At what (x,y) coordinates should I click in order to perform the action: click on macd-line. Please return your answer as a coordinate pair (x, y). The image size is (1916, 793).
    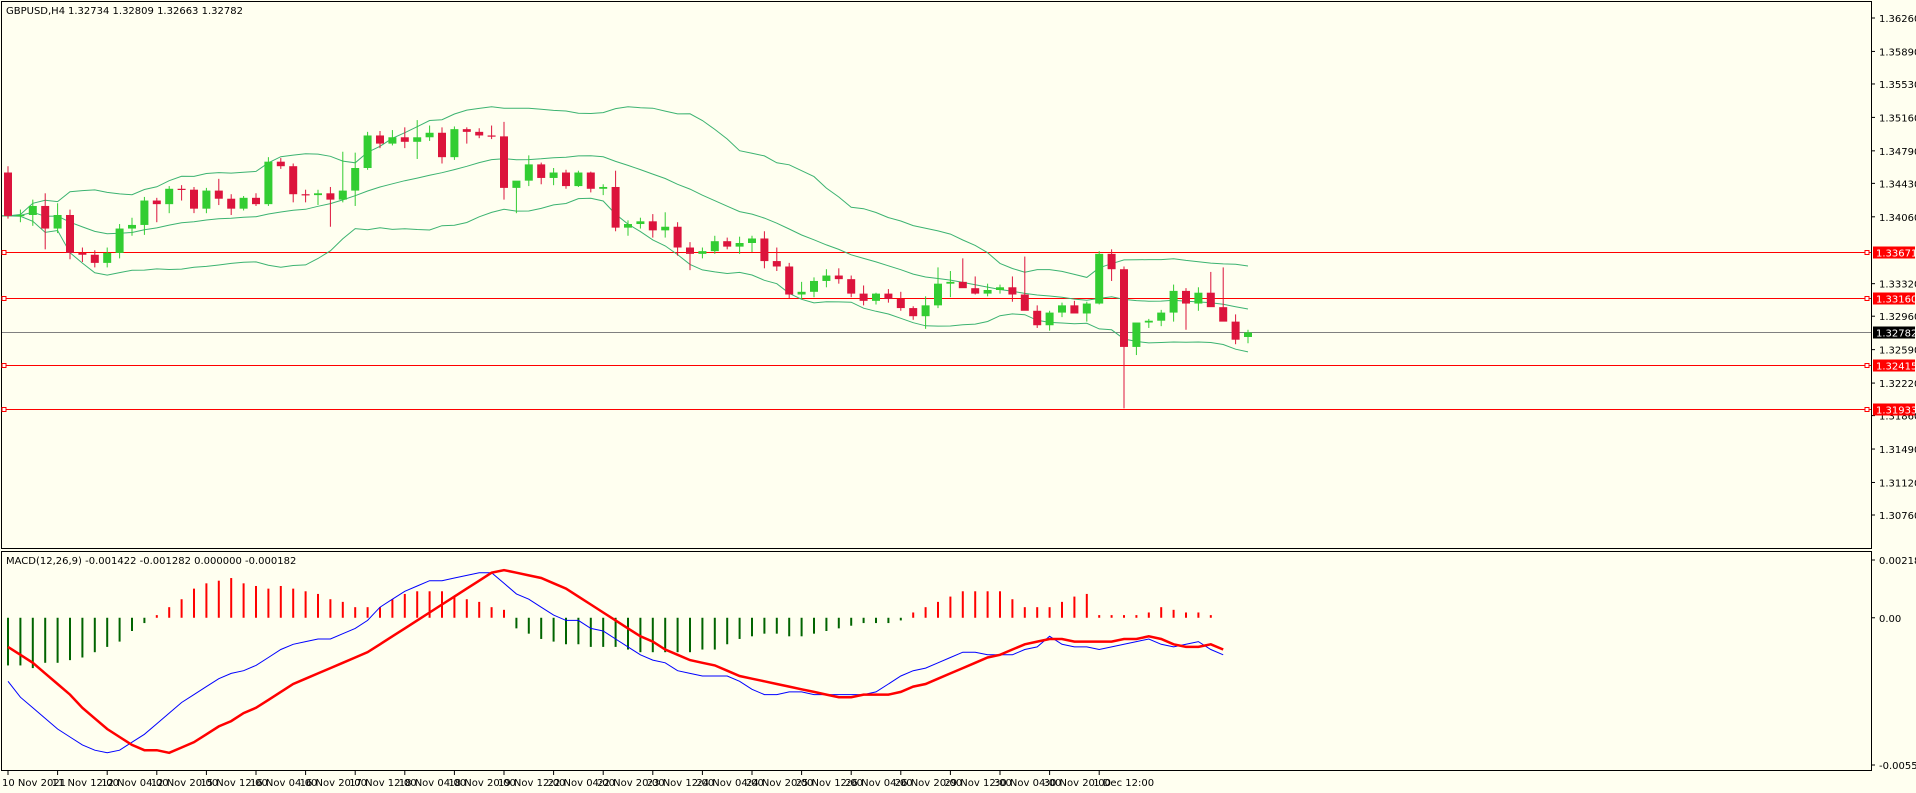
    Looking at the image, I should click on (615, 663).